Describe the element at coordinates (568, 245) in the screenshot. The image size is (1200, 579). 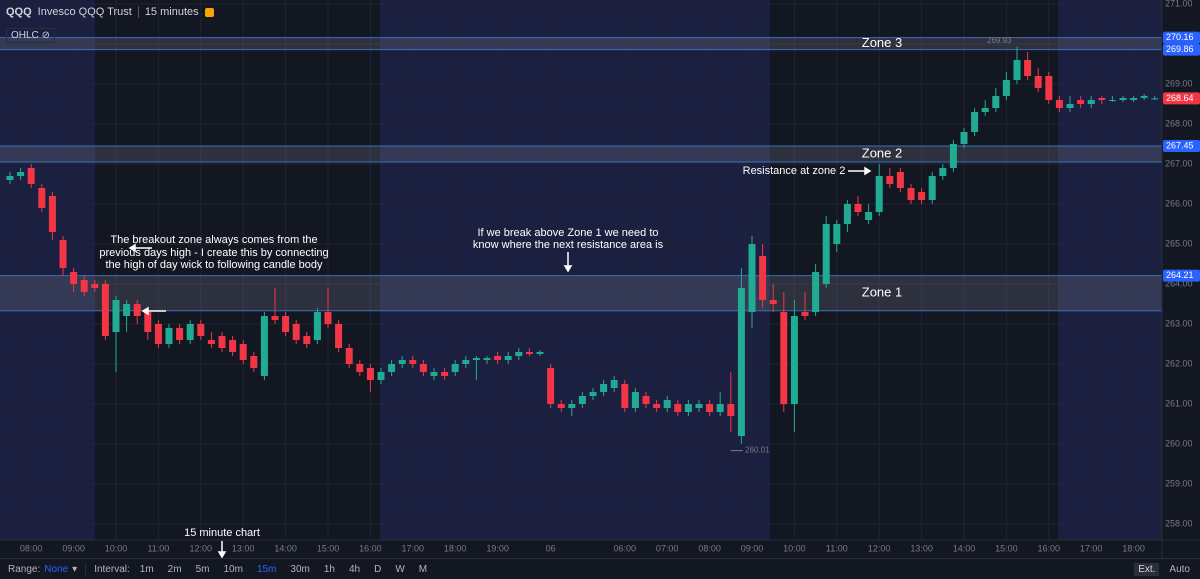
I see `annotation-text: know where the next resistance area is` at that location.